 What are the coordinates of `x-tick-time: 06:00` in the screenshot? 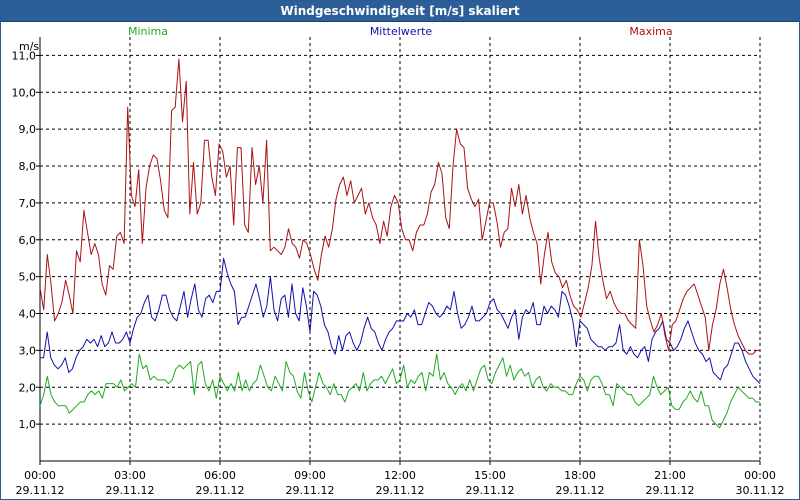 It's located at (220, 475).